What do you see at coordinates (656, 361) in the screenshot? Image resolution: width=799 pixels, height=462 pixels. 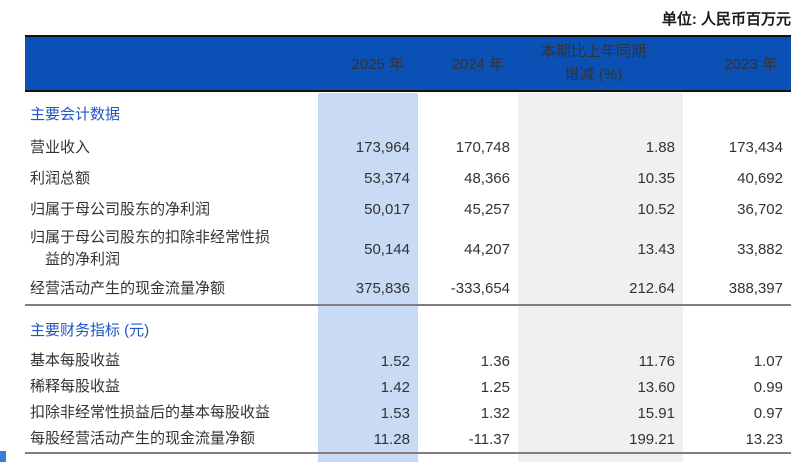 I see `cell-change: 11.76` at bounding box center [656, 361].